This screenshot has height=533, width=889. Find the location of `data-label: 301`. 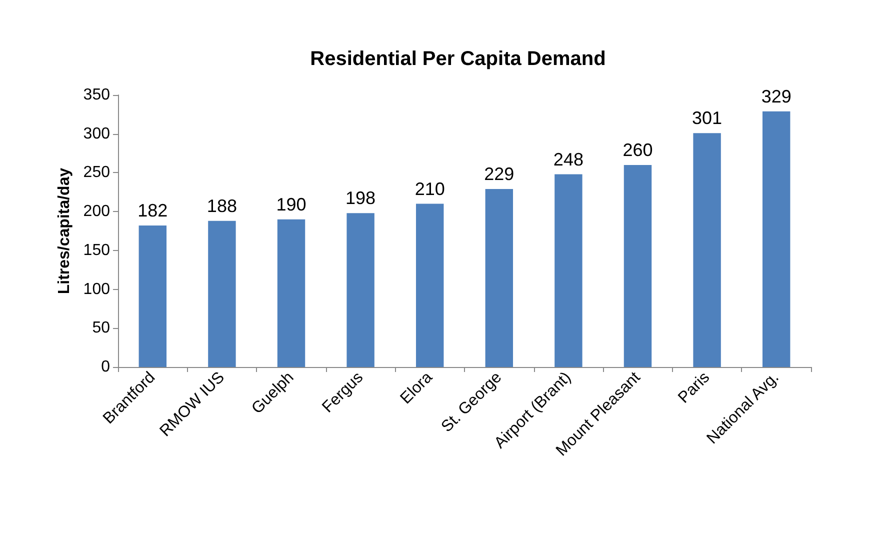

data-label: 301 is located at coordinates (707, 118).